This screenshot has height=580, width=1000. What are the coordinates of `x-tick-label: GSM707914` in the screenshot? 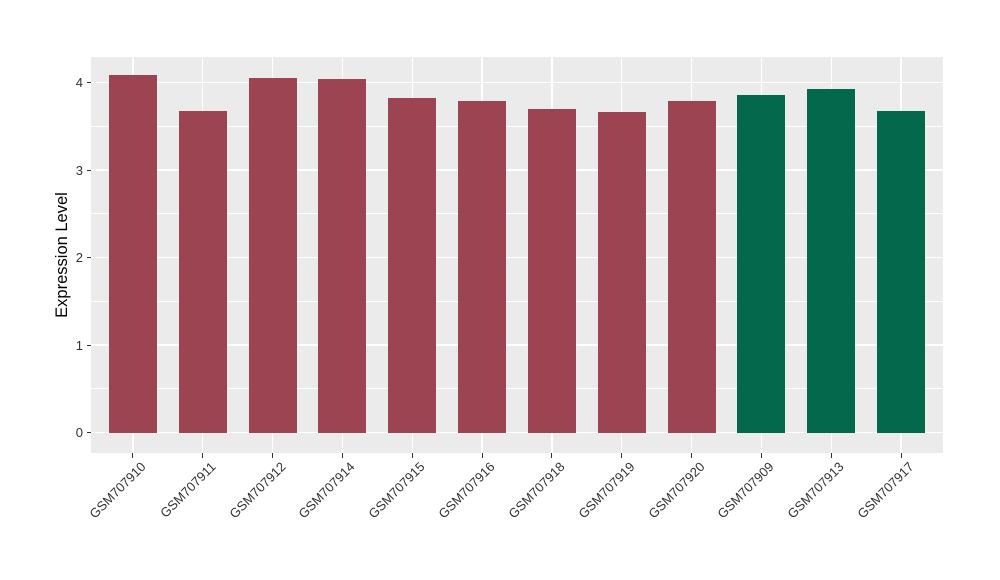 It's located at (327, 490).